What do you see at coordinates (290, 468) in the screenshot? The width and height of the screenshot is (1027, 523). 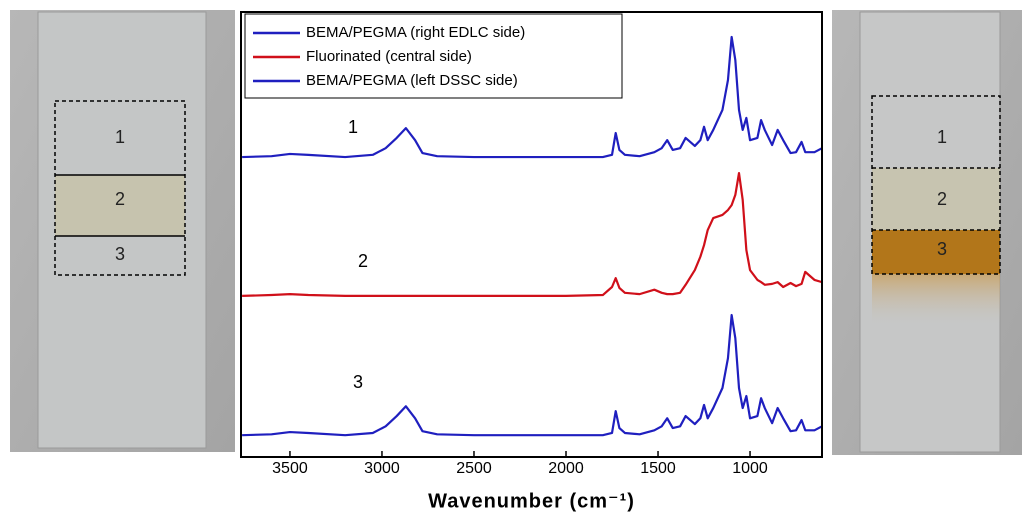 I see `x-tick-label: 3500` at bounding box center [290, 468].